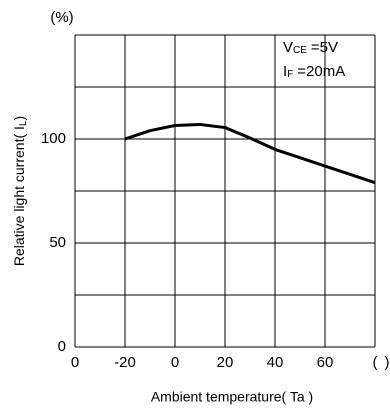 The height and width of the screenshot is (412, 390). What do you see at coordinates (250, 153) in the screenshot?
I see `line` at bounding box center [250, 153].